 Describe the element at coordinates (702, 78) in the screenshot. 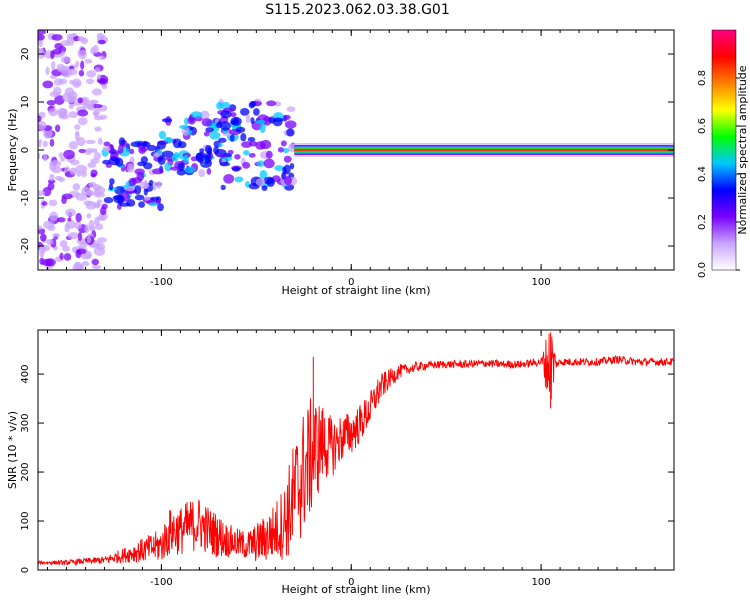

I see `colorbar-tick-label: 0.8` at that location.